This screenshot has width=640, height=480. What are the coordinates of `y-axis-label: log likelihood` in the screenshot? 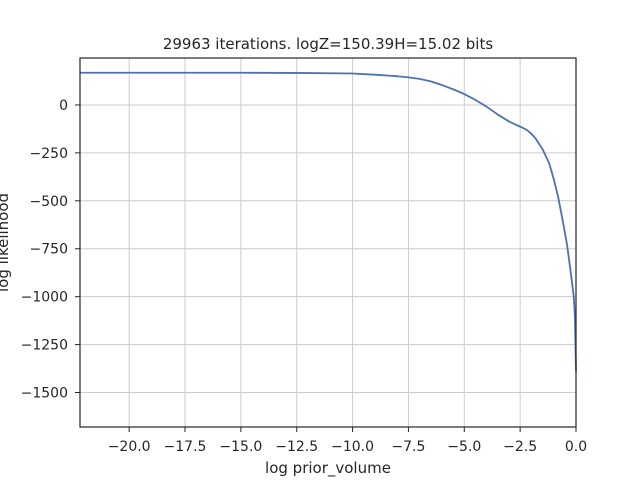 It's located at (6, 242).